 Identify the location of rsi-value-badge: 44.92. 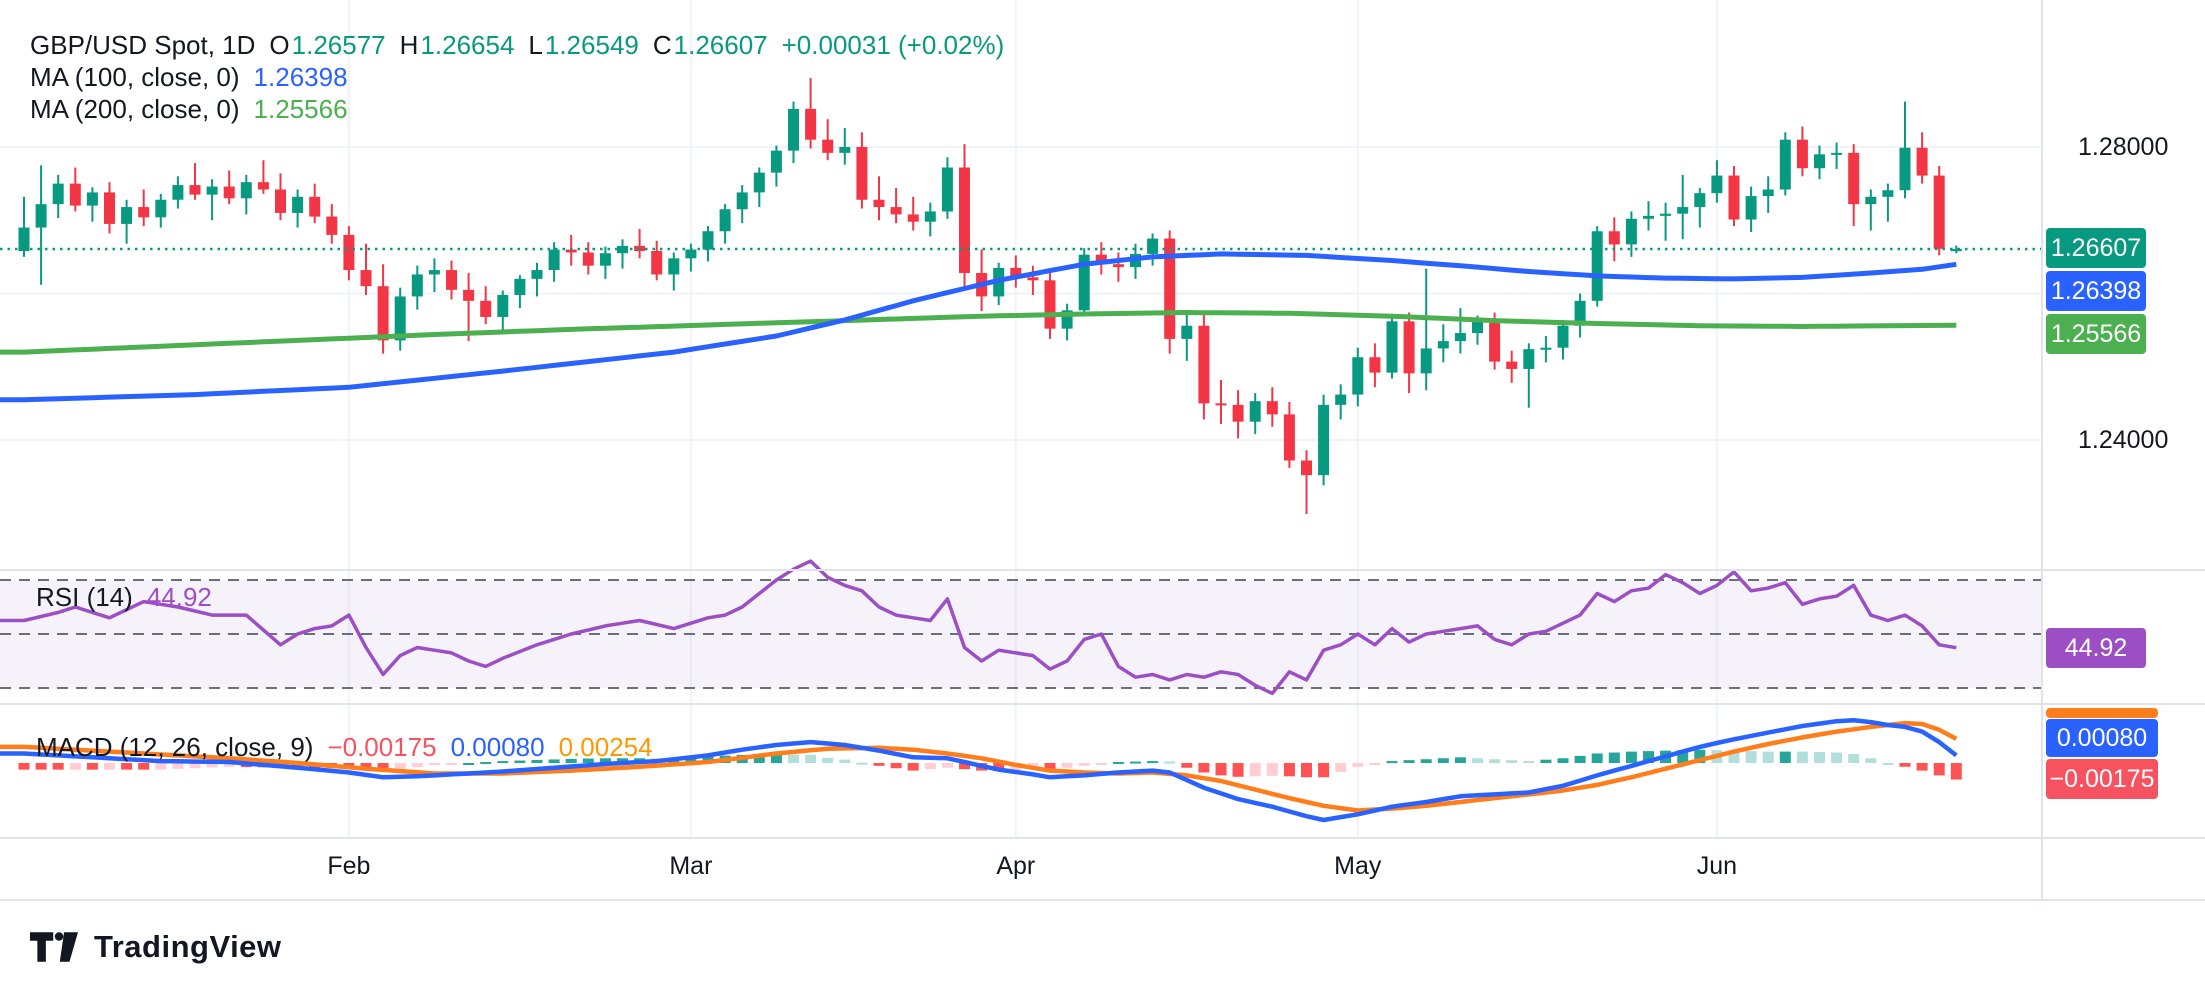
(2096, 648).